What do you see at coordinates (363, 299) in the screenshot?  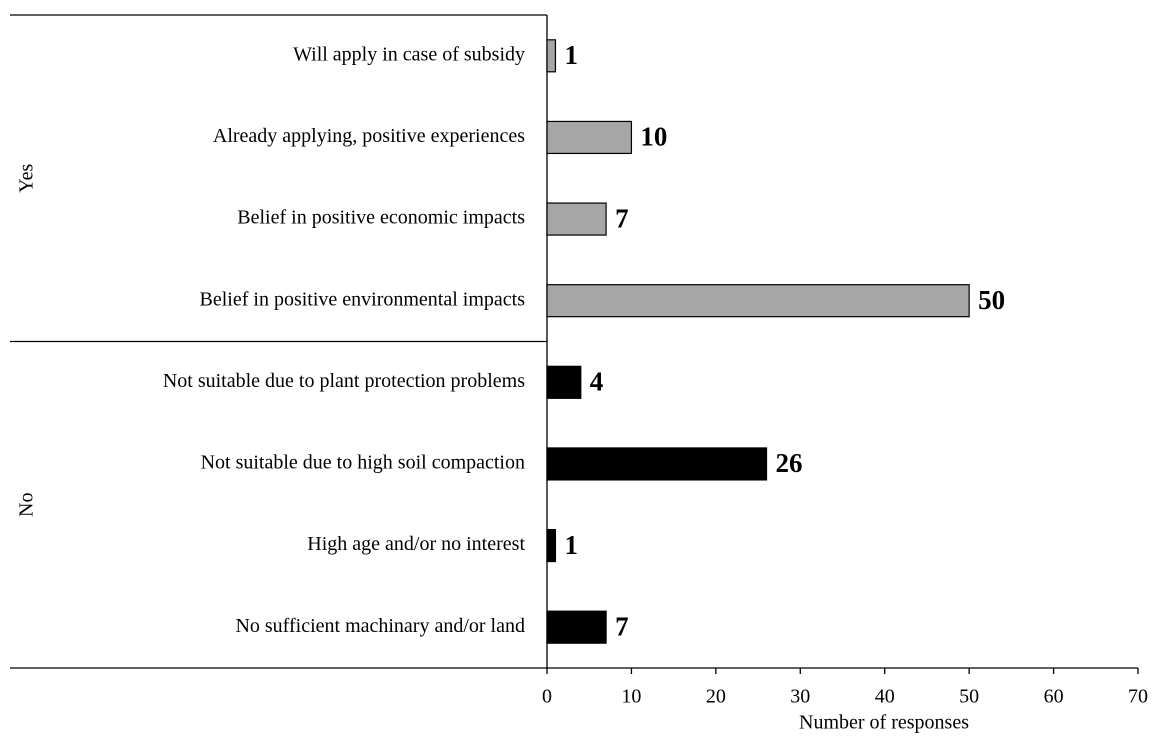 I see `category-label: Belief in positive environmental impacts` at bounding box center [363, 299].